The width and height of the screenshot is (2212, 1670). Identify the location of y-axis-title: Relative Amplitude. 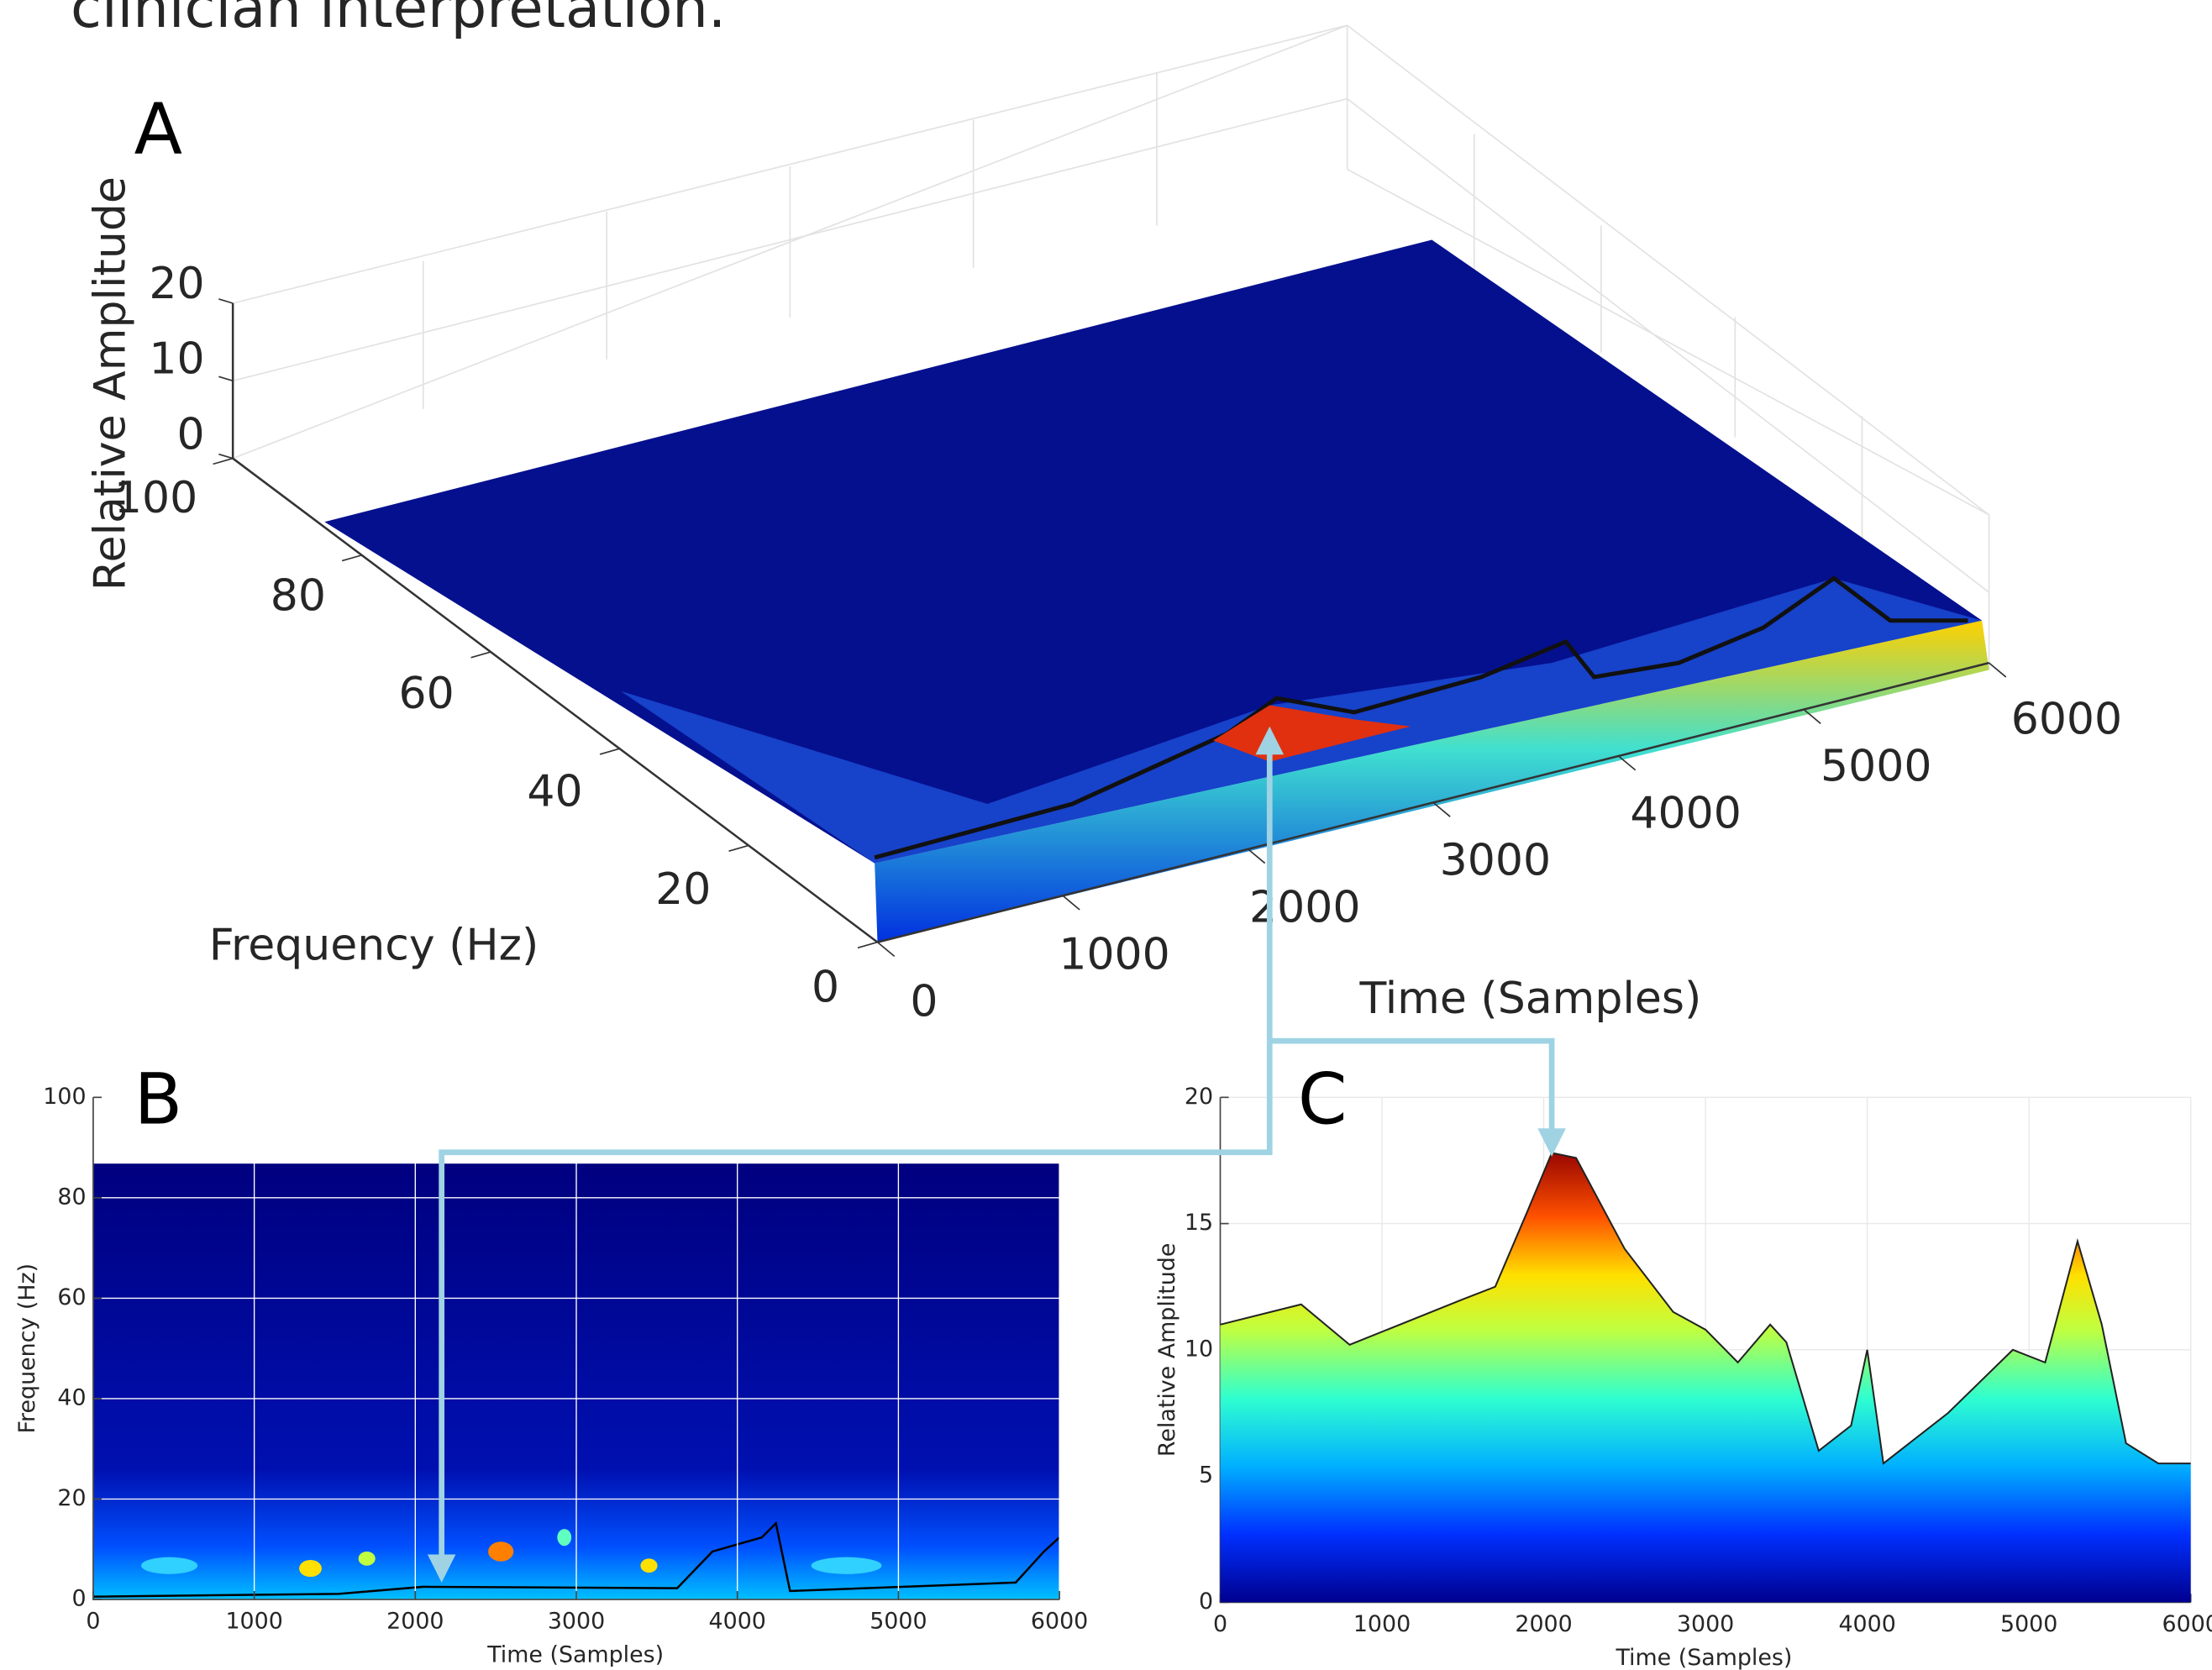
(1167, 1350).